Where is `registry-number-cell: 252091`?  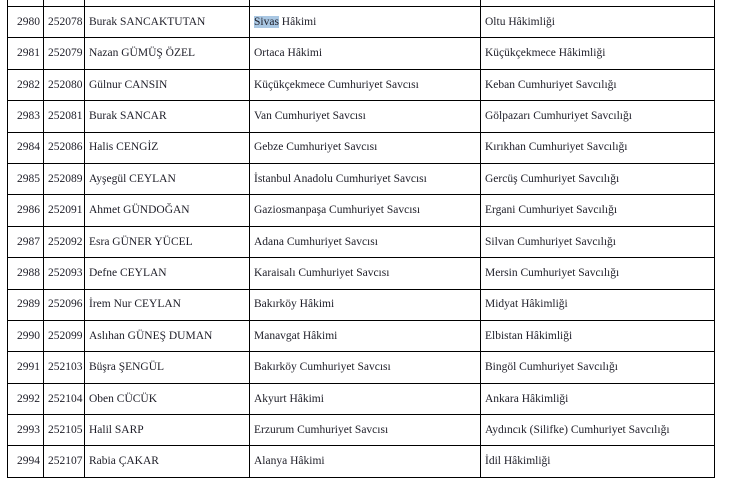 registry-number-cell: 252091 is located at coordinates (64, 210).